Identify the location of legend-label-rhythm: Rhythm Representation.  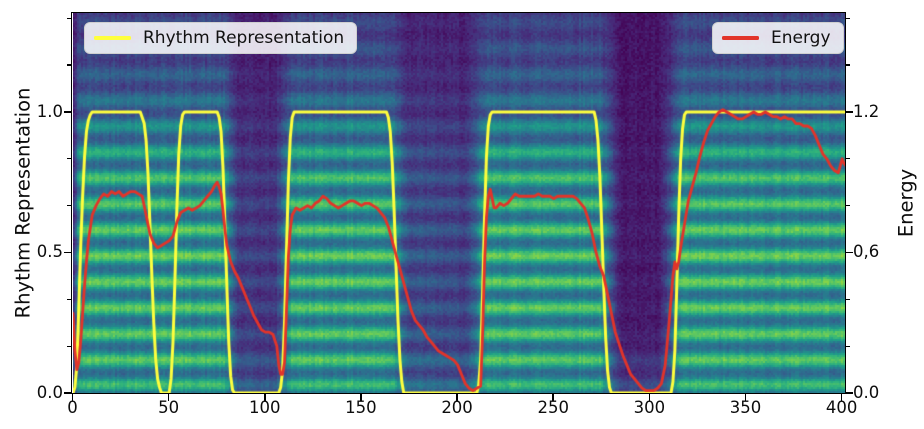
(244, 37).